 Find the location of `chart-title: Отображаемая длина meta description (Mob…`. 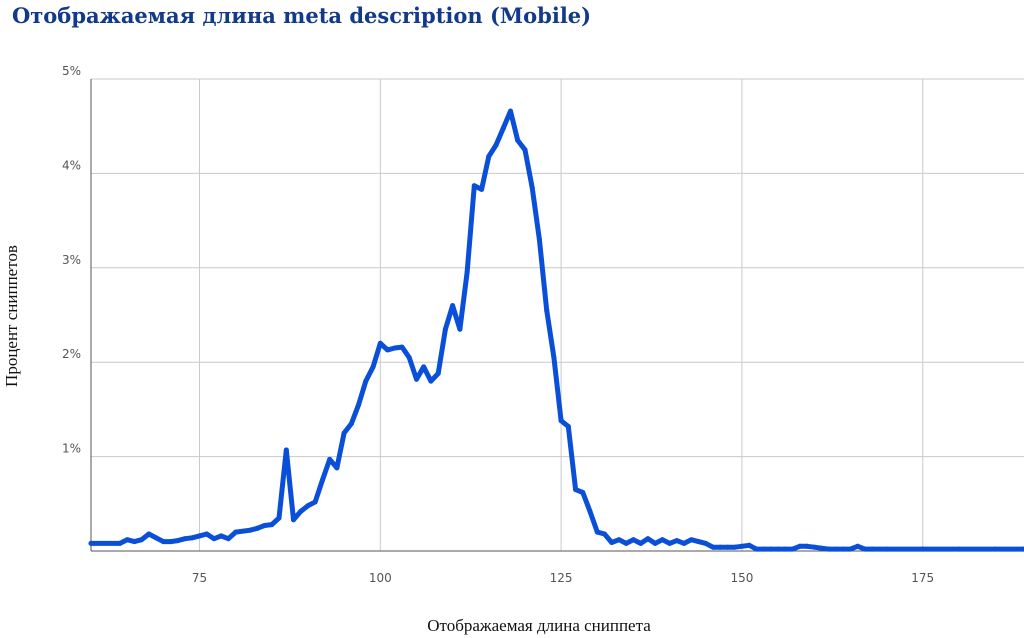

chart-title: Отображаемая длина meta description (Mob… is located at coordinates (302, 15).